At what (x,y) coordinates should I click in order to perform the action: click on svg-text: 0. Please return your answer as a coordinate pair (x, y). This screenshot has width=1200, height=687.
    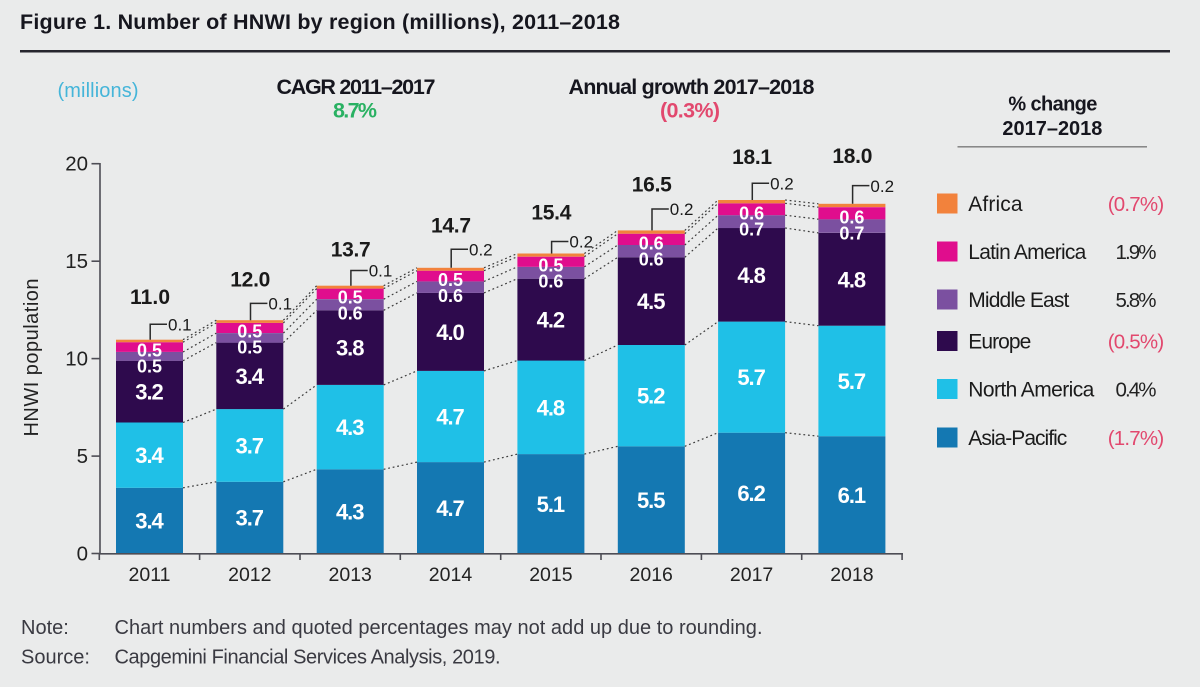
    Looking at the image, I should click on (82, 554).